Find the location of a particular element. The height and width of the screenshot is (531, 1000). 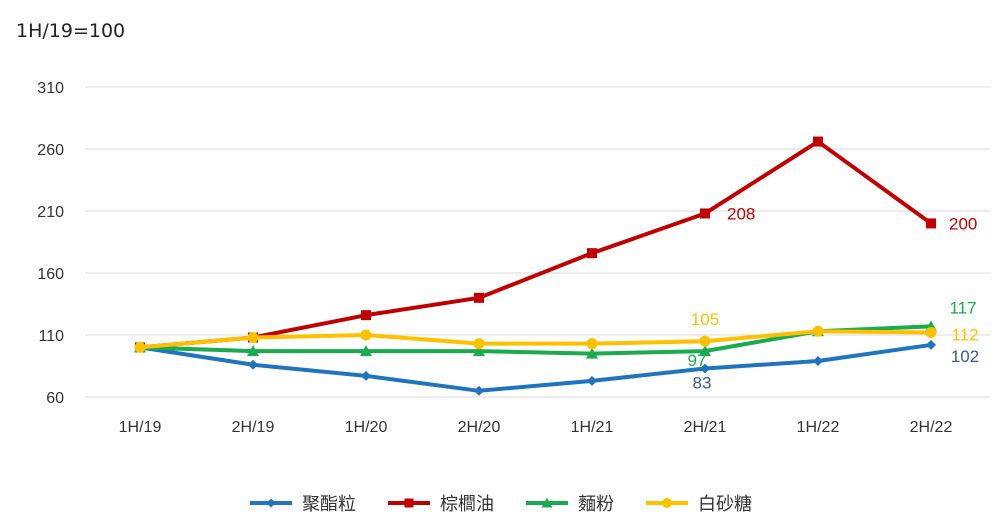

data-label-6: 83 is located at coordinates (702, 382).